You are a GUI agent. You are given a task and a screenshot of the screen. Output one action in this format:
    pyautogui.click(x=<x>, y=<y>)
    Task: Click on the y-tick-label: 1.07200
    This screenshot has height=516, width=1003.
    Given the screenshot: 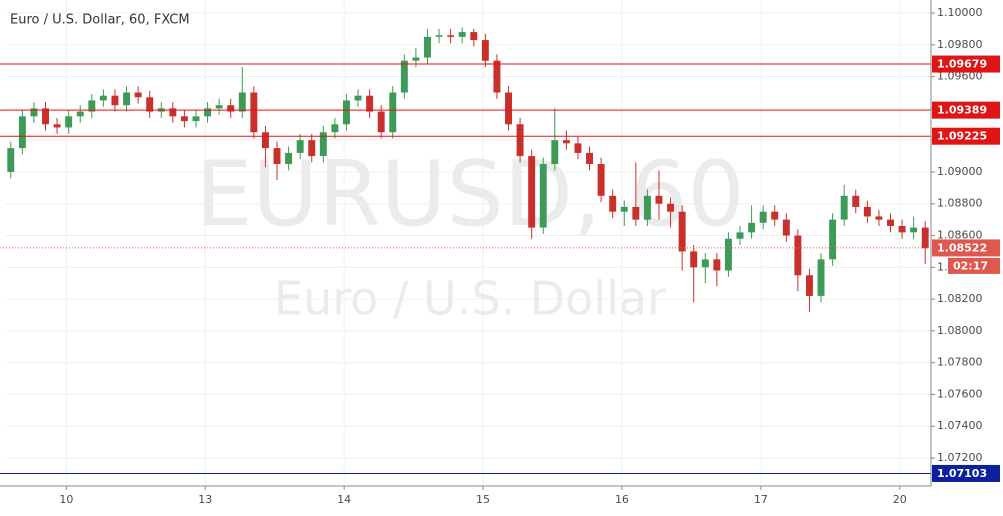 What is the action you would take?
    pyautogui.click(x=960, y=457)
    